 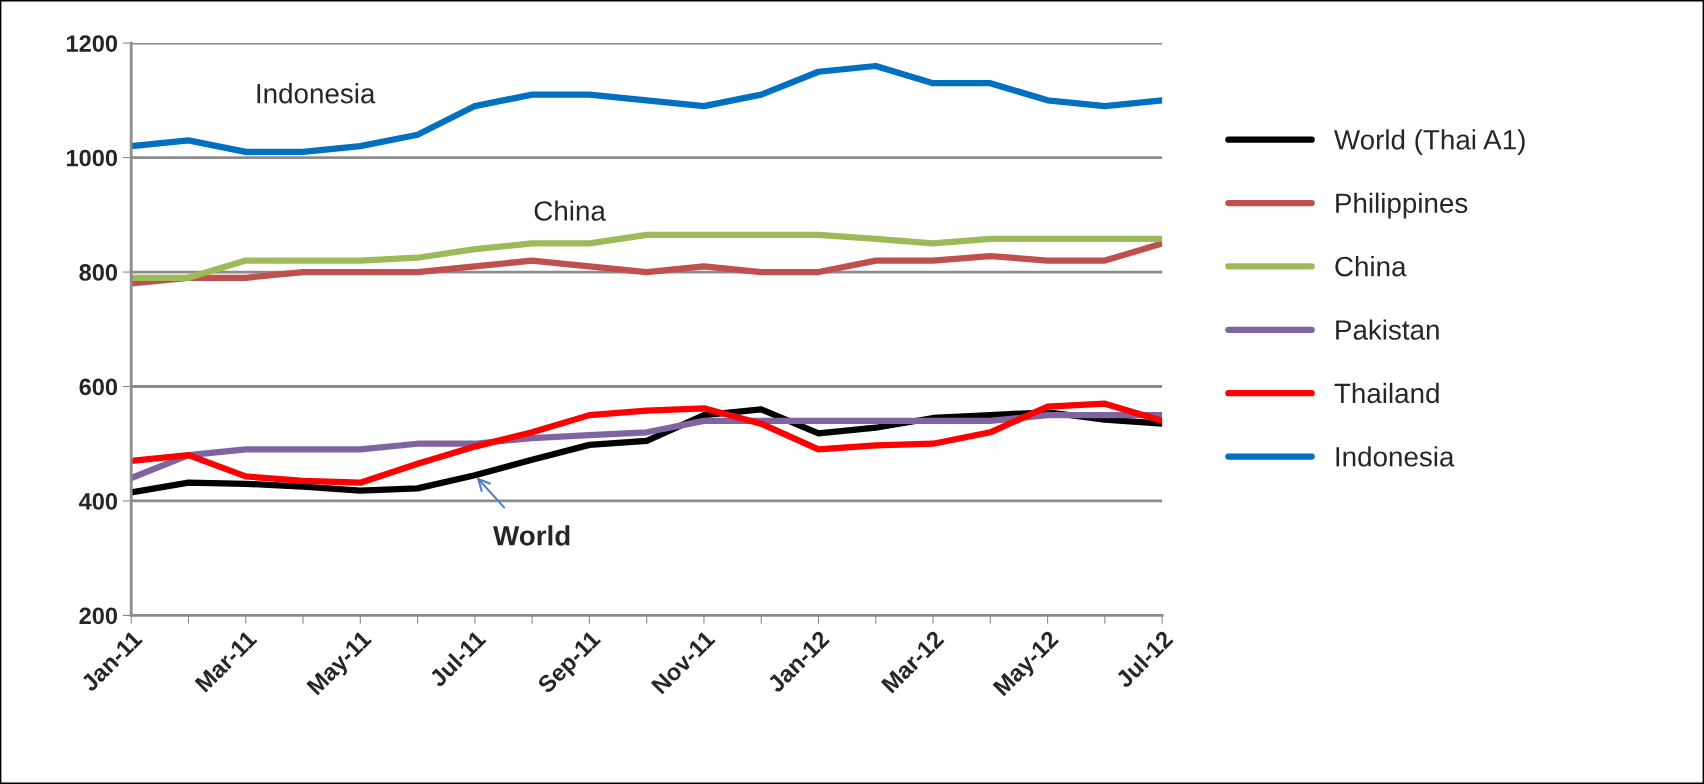 What do you see at coordinates (1395, 456) in the screenshot?
I see `legend-label: Indonesia` at bounding box center [1395, 456].